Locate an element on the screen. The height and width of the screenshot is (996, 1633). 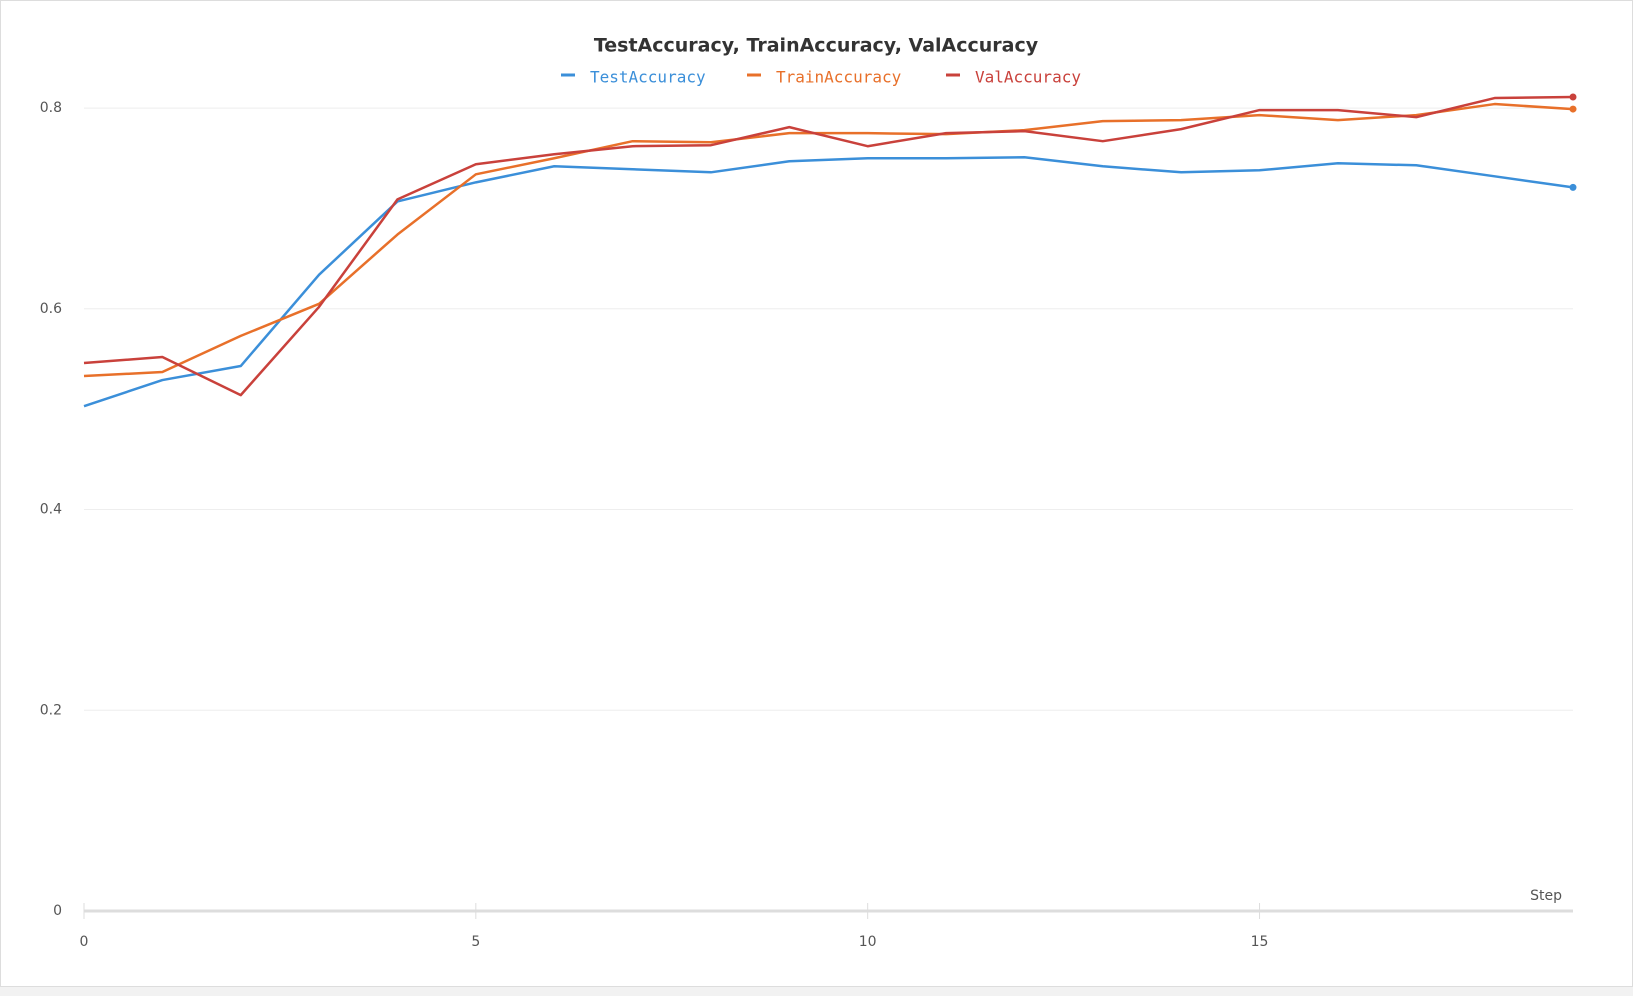
y-tick-label: 0 is located at coordinates (57, 911).